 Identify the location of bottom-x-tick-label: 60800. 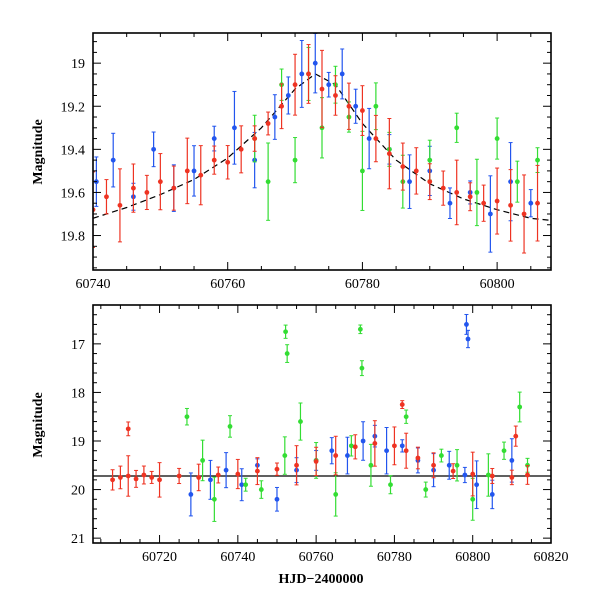
(472, 557).